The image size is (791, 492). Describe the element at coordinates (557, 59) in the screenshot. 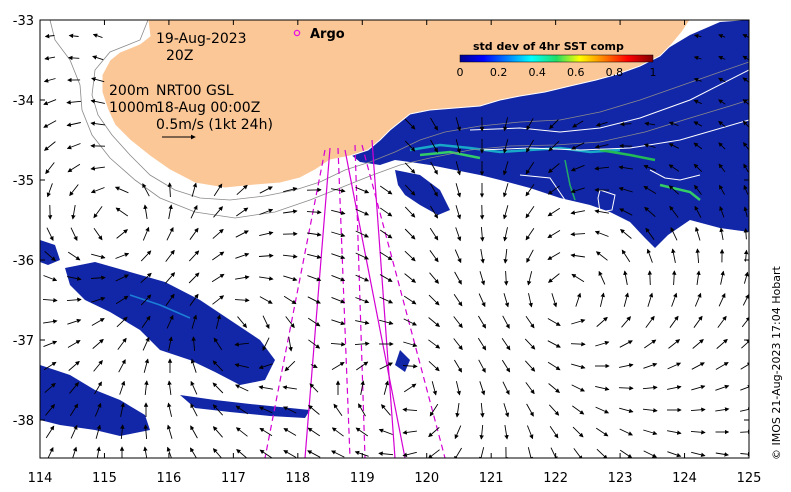

I see `colorbar: std dev of 4hr SST comp 0 0.2 0.4 0.6 0.8 1` at that location.